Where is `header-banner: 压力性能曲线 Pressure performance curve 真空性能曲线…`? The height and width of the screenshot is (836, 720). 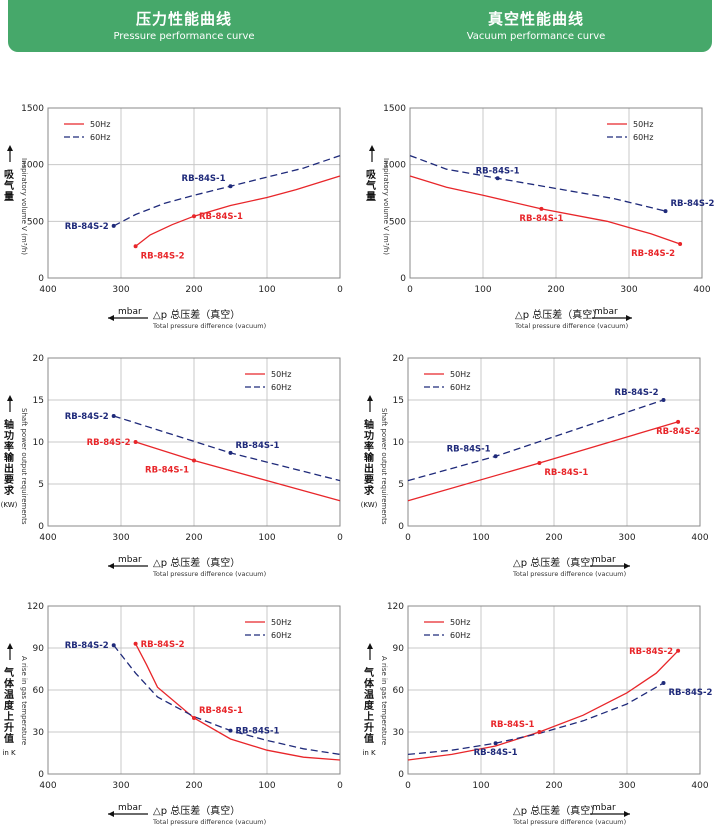
header-banner: 压力性能曲线 Pressure performance curve 真空性能曲线… is located at coordinates (360, 26).